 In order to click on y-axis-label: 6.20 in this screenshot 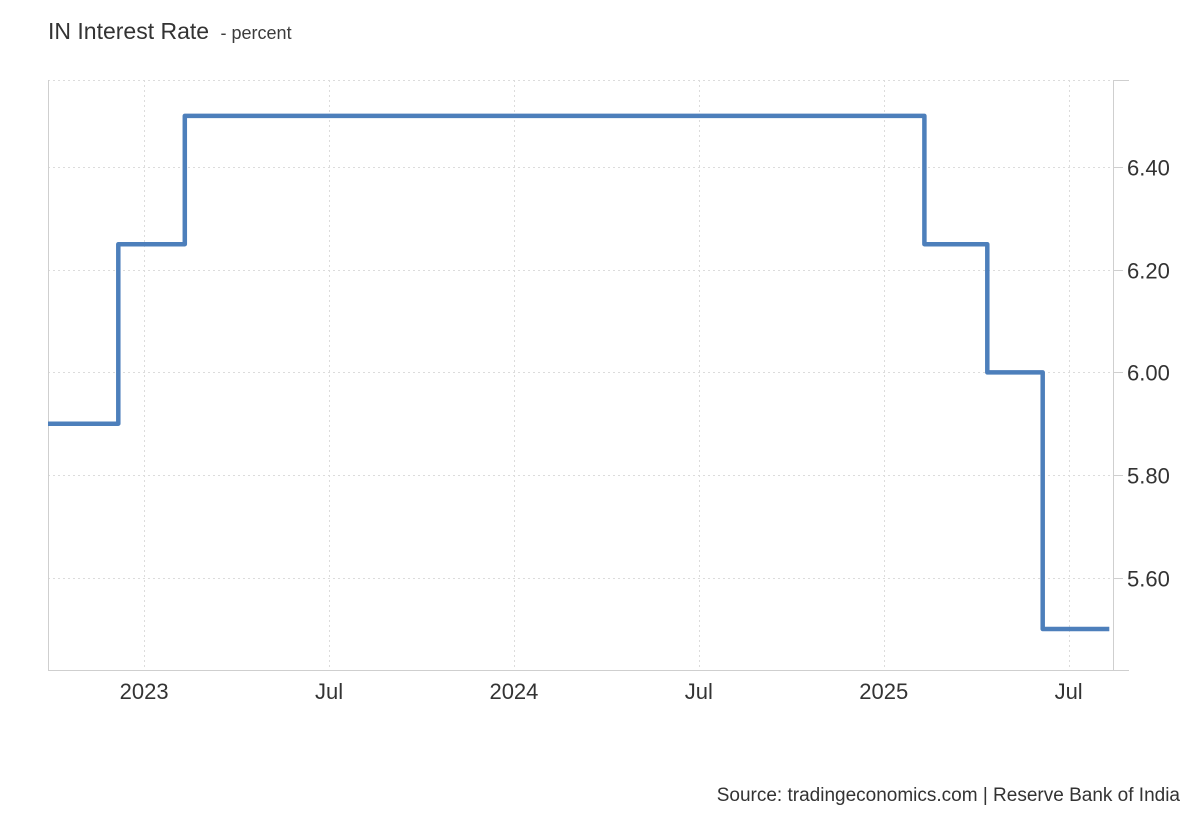, I will do `click(1148, 271)`.